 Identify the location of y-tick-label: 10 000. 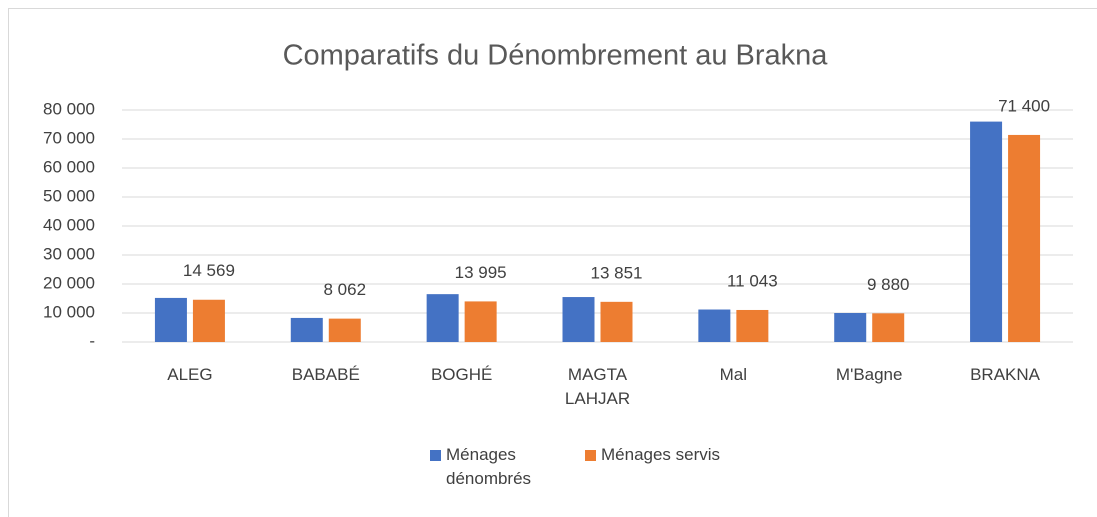
(69, 311).